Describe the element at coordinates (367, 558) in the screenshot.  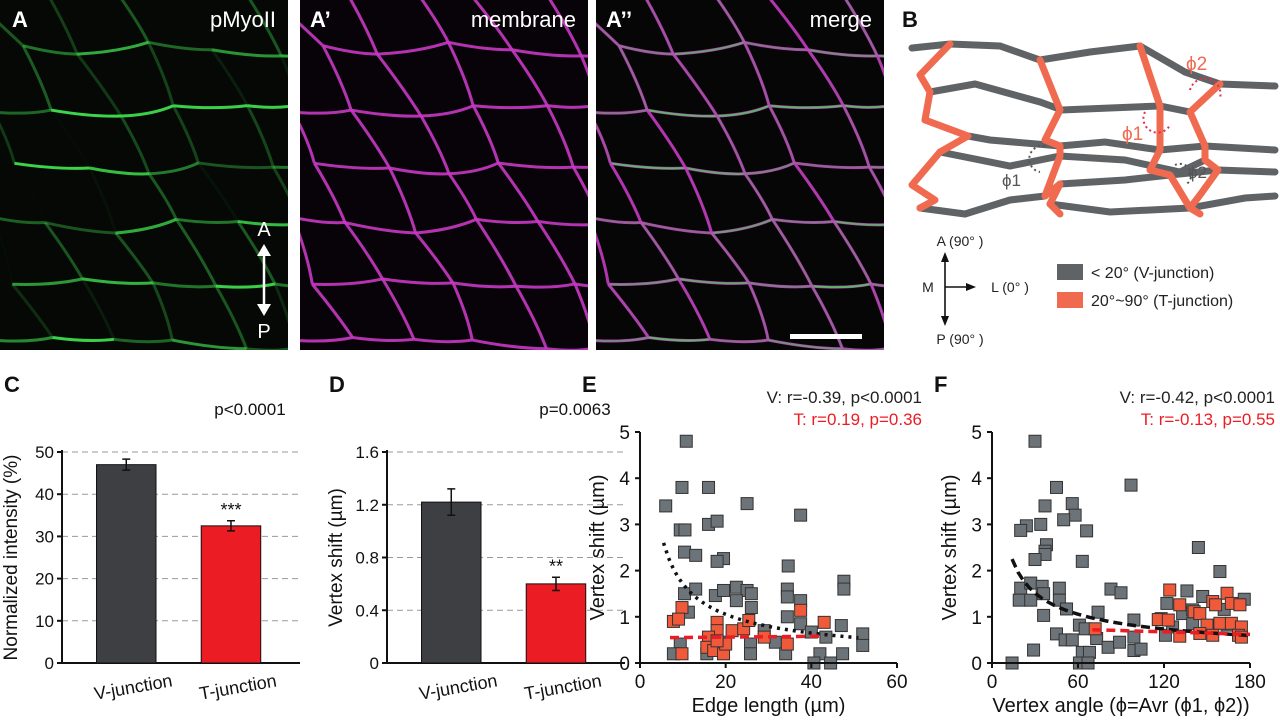
I see `y-tick-label: 0.8` at that location.